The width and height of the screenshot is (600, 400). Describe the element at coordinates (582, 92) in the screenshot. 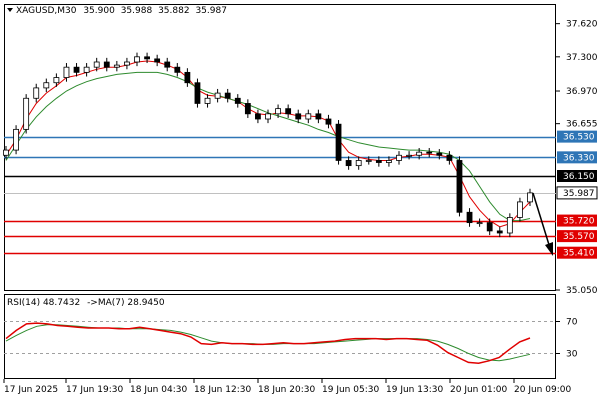

I see `y-tick-label: 36.970` at that location.